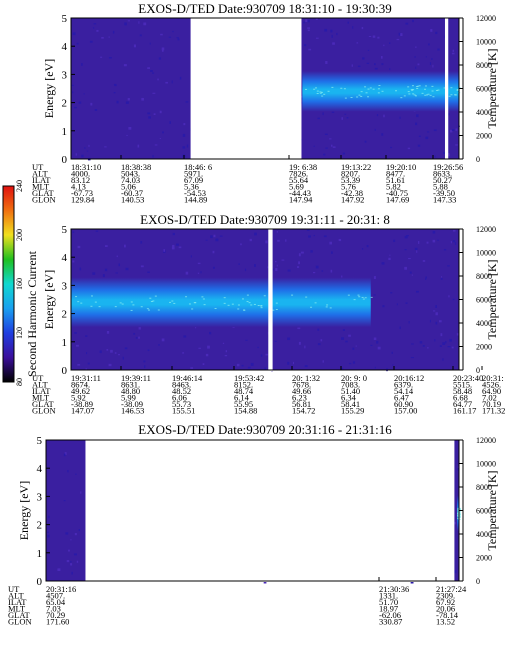 The image size is (505, 649). Describe the element at coordinates (56, 602) in the screenshot. I see `ephemeris-value: 65.04` at that location.